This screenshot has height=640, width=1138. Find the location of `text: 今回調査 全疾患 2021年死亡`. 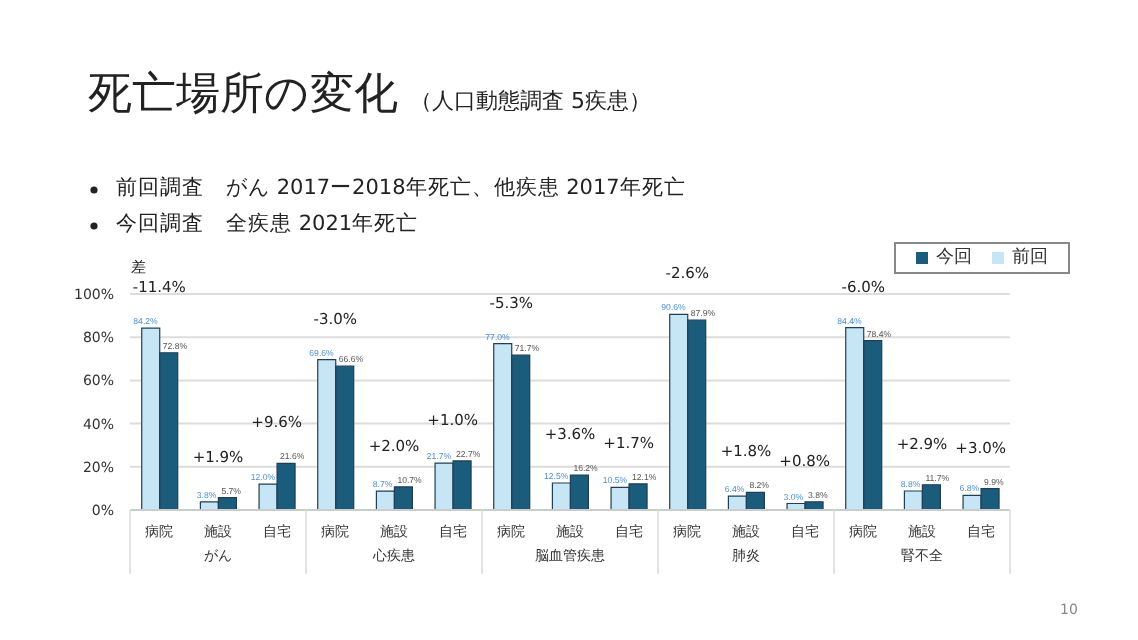

text: 今回調査 全疾患 2021年死亡 is located at coordinates (267, 224).